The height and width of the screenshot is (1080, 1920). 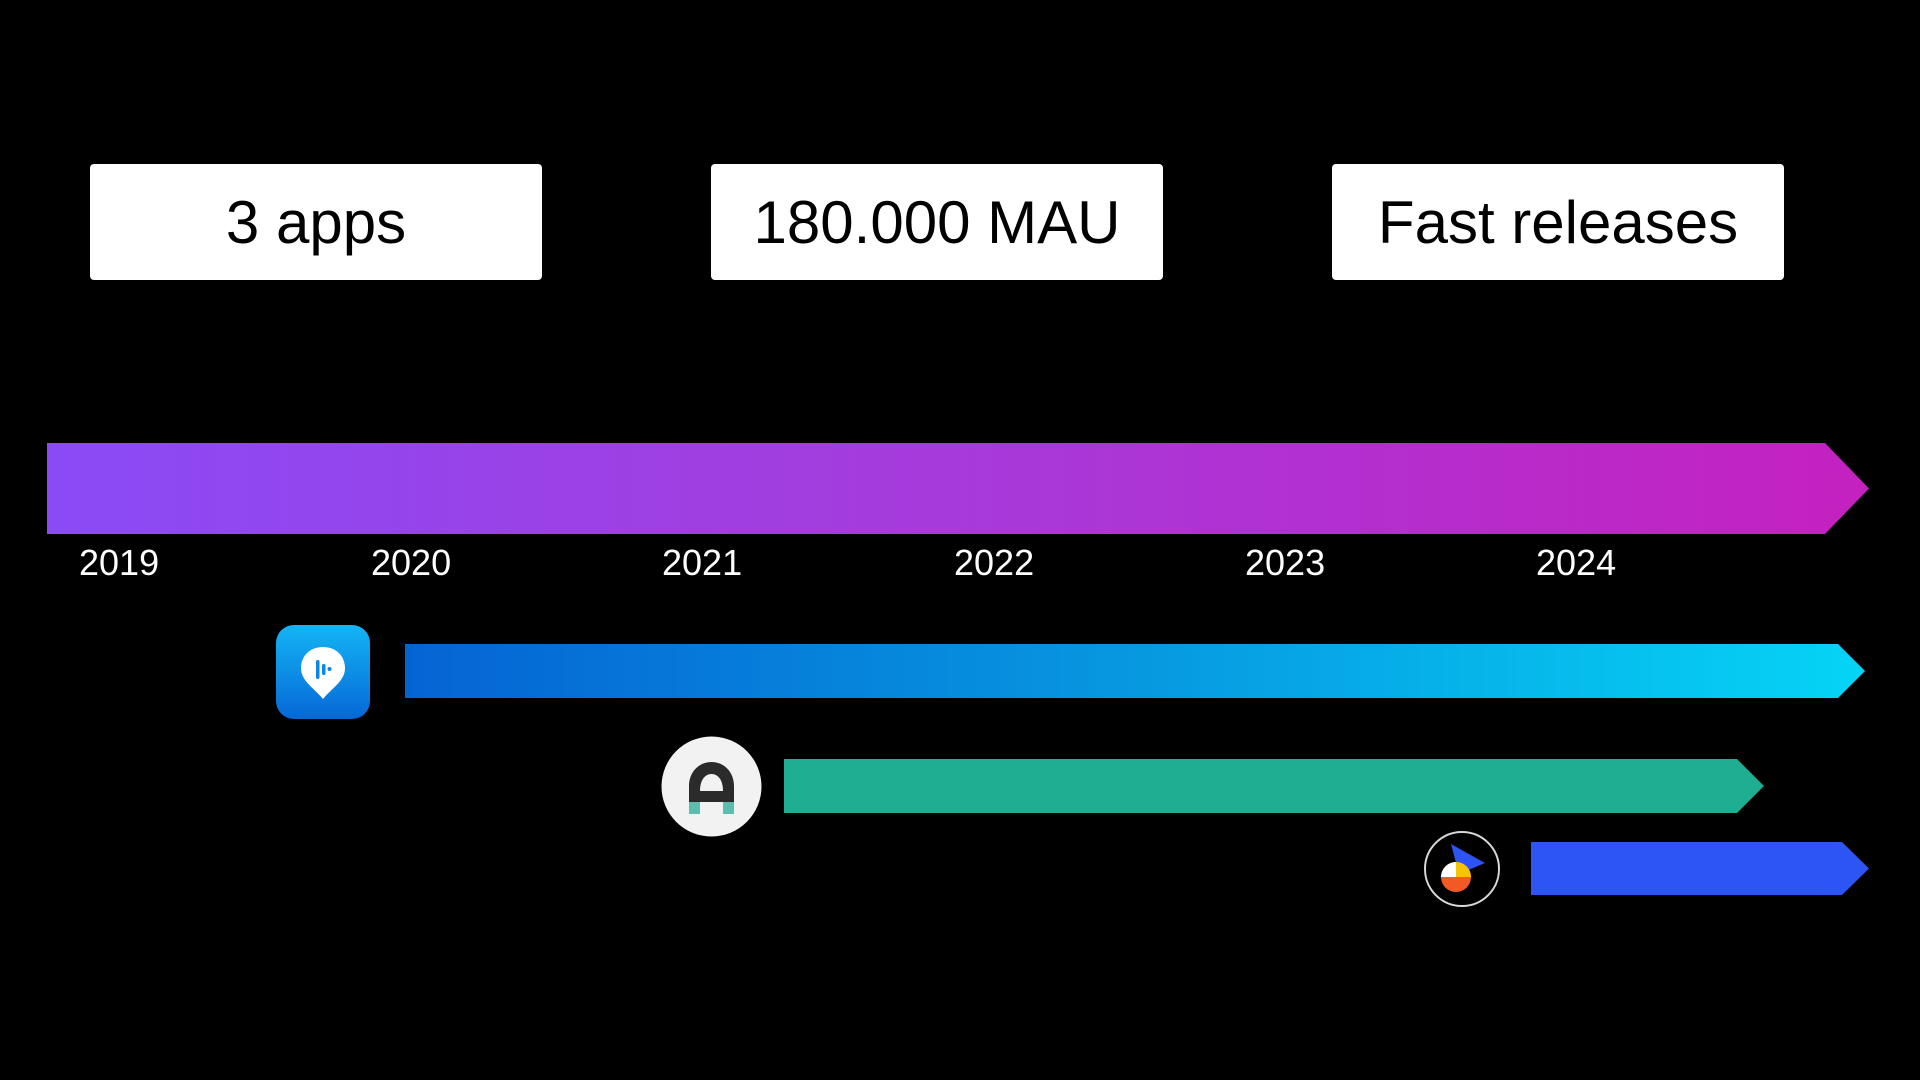 I want to click on stat-card-releases: Fast releases, so click(x=1558, y=222).